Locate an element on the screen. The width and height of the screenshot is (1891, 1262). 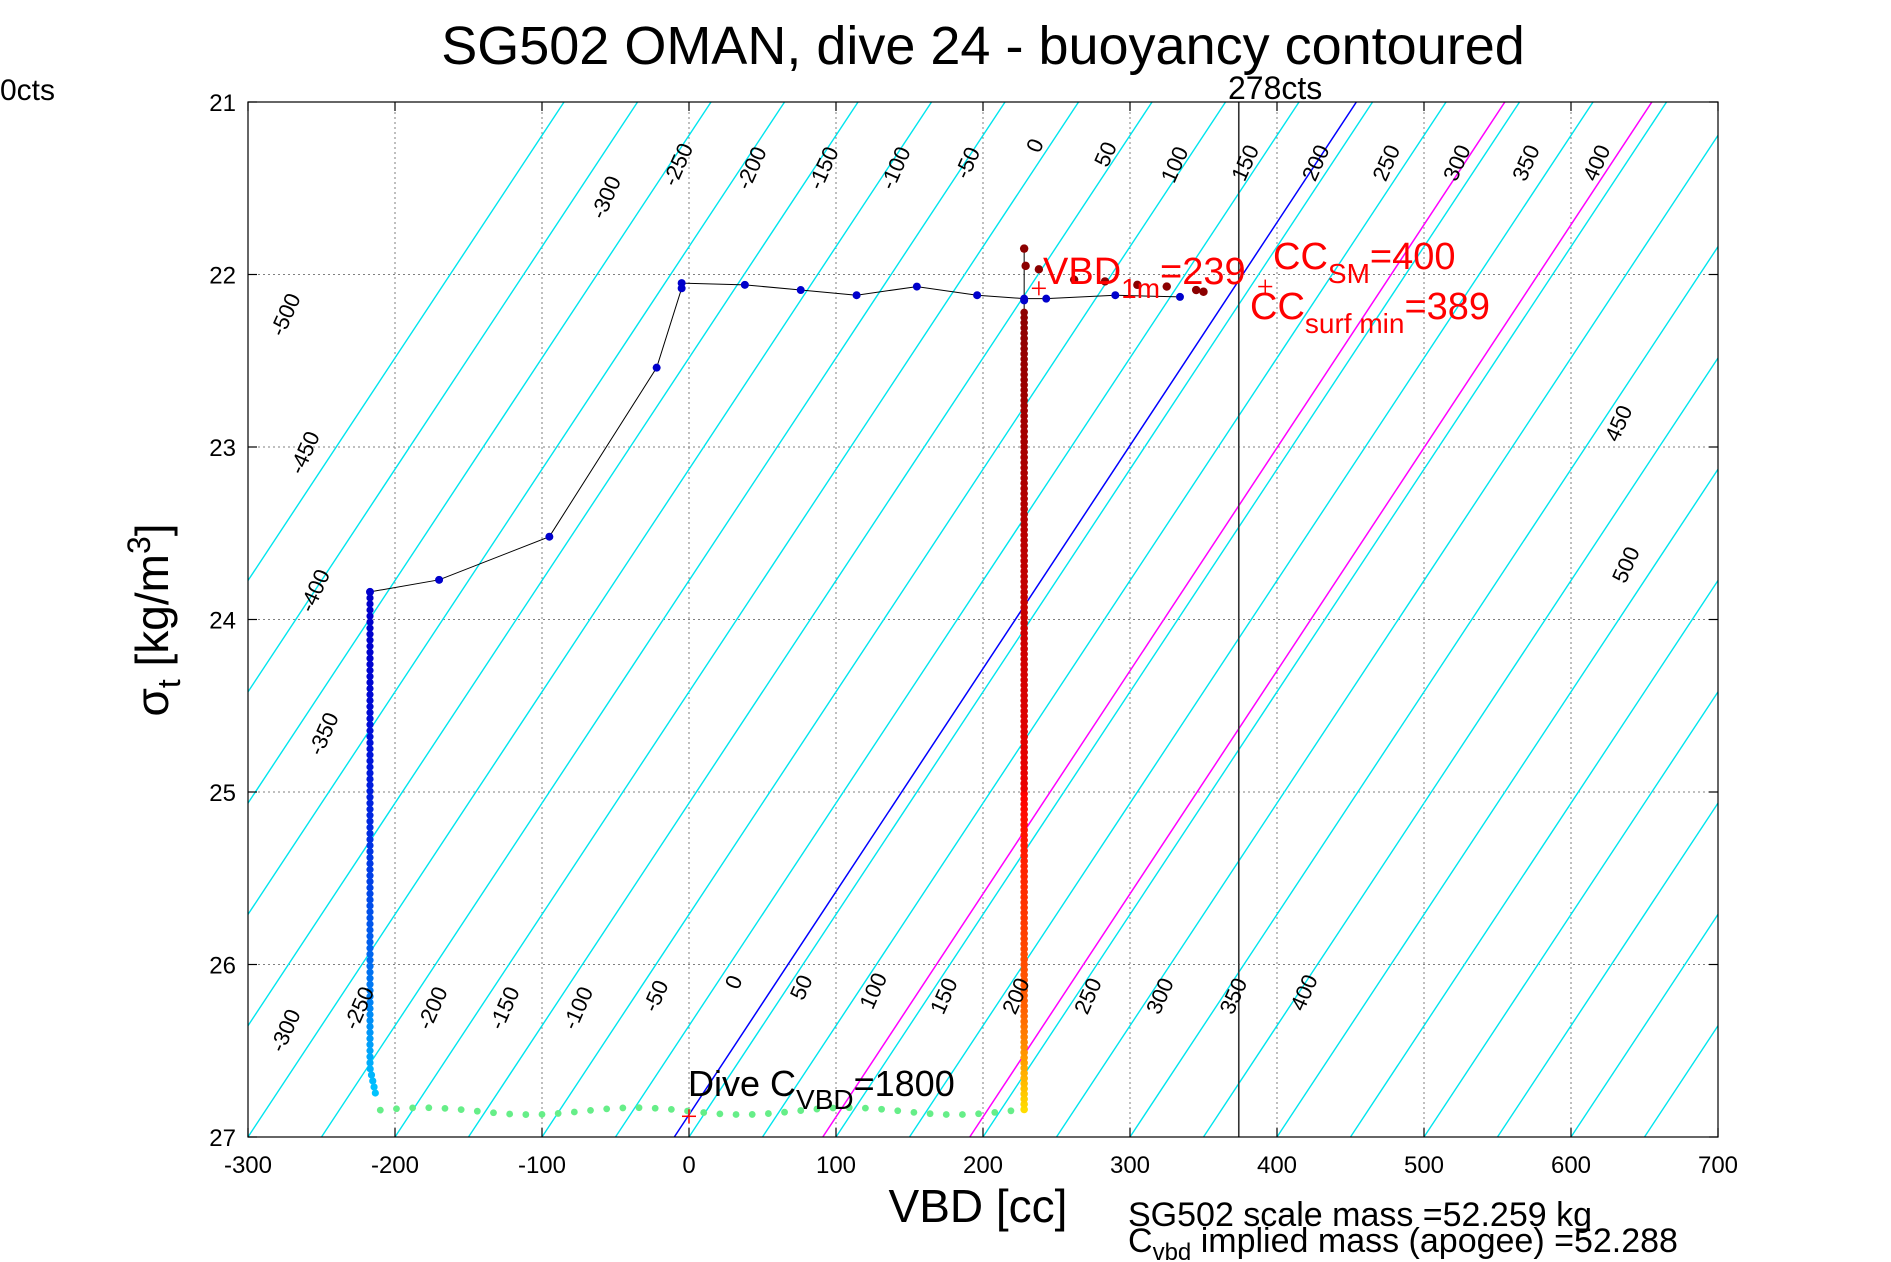
annotation-ccsurf-main: CC is located at coordinates (1277, 307).